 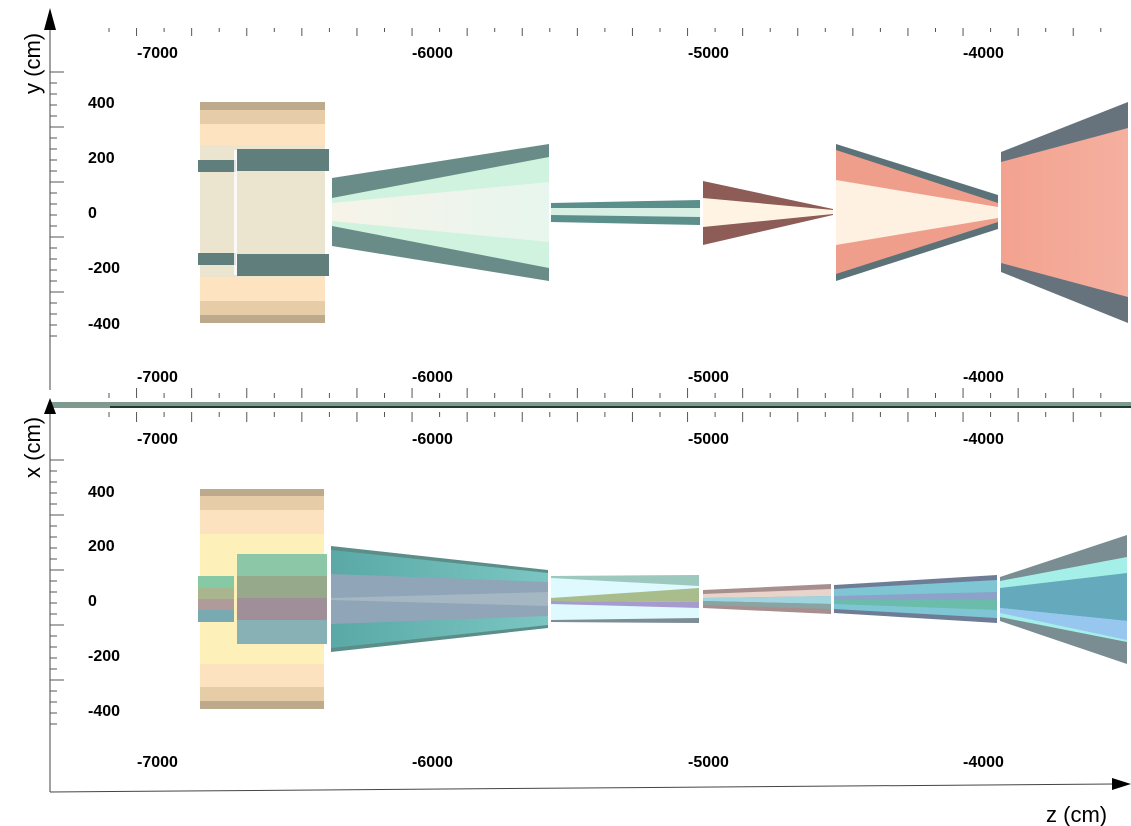 What do you see at coordinates (605, 417) in the screenshot?
I see `bottom-x-tick-marks` at bounding box center [605, 417].